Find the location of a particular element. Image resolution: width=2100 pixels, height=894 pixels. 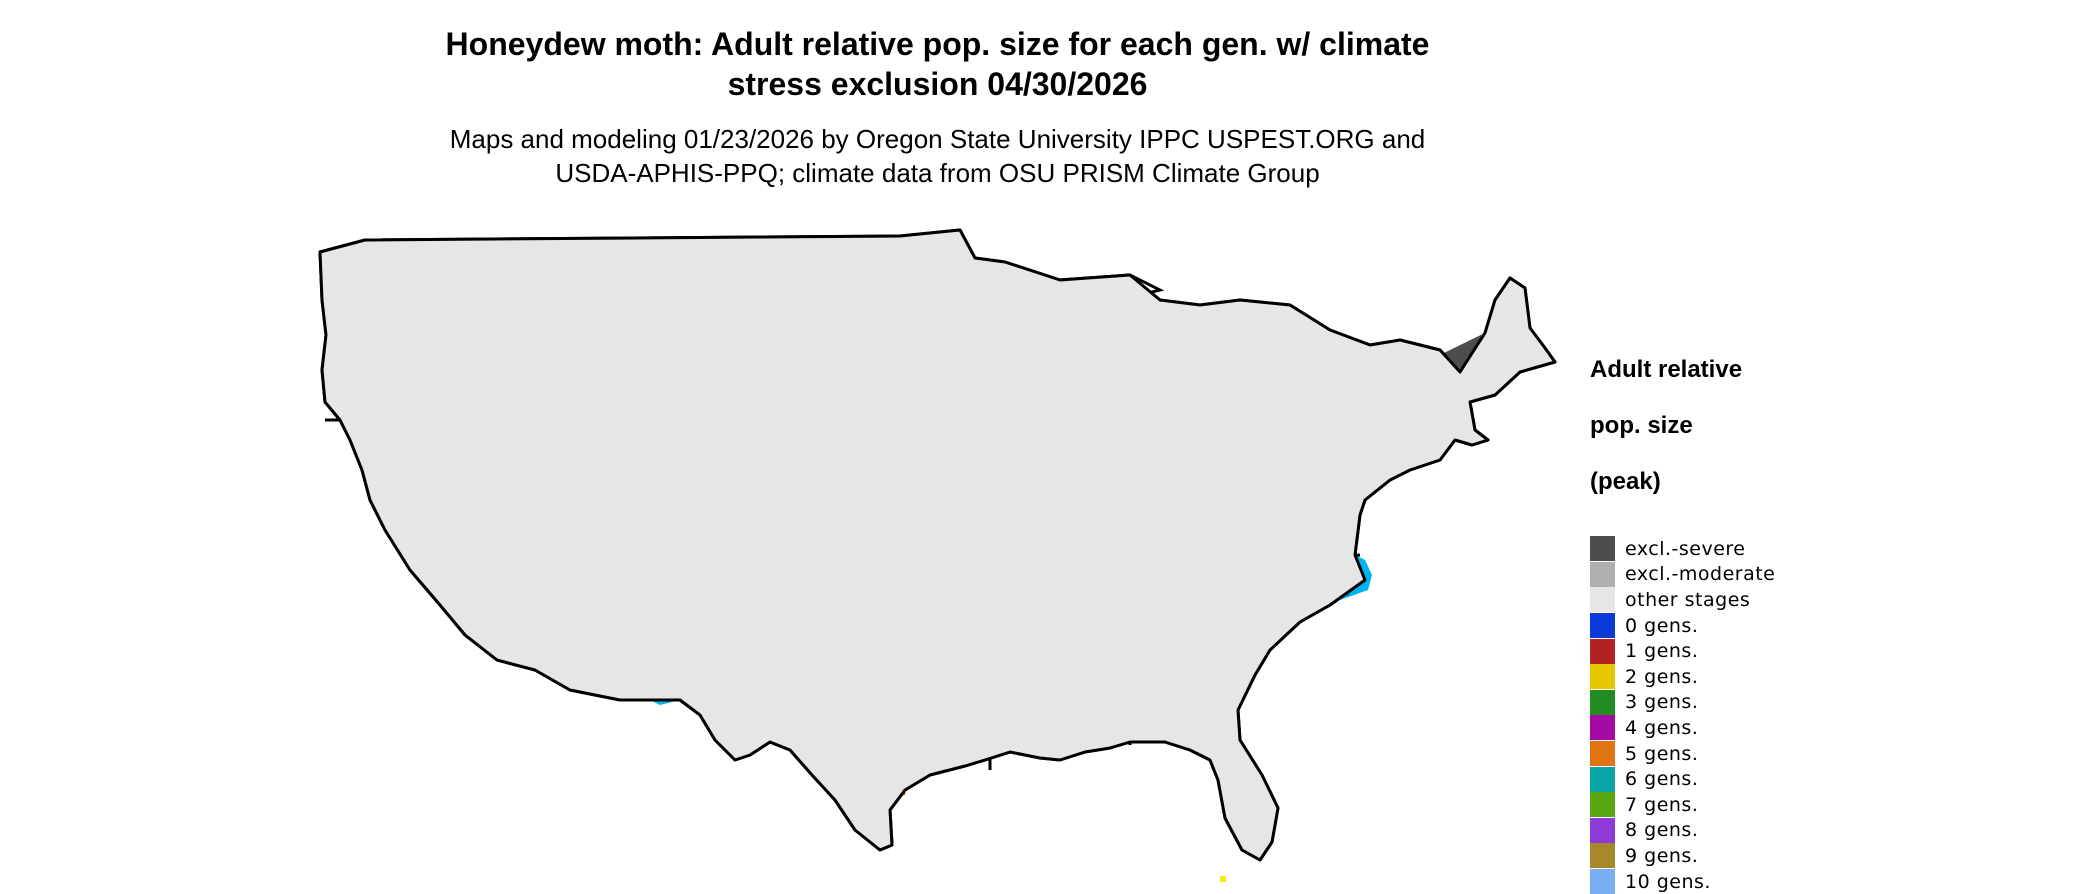

legend-label: 7 gens. is located at coordinates (1662, 804).